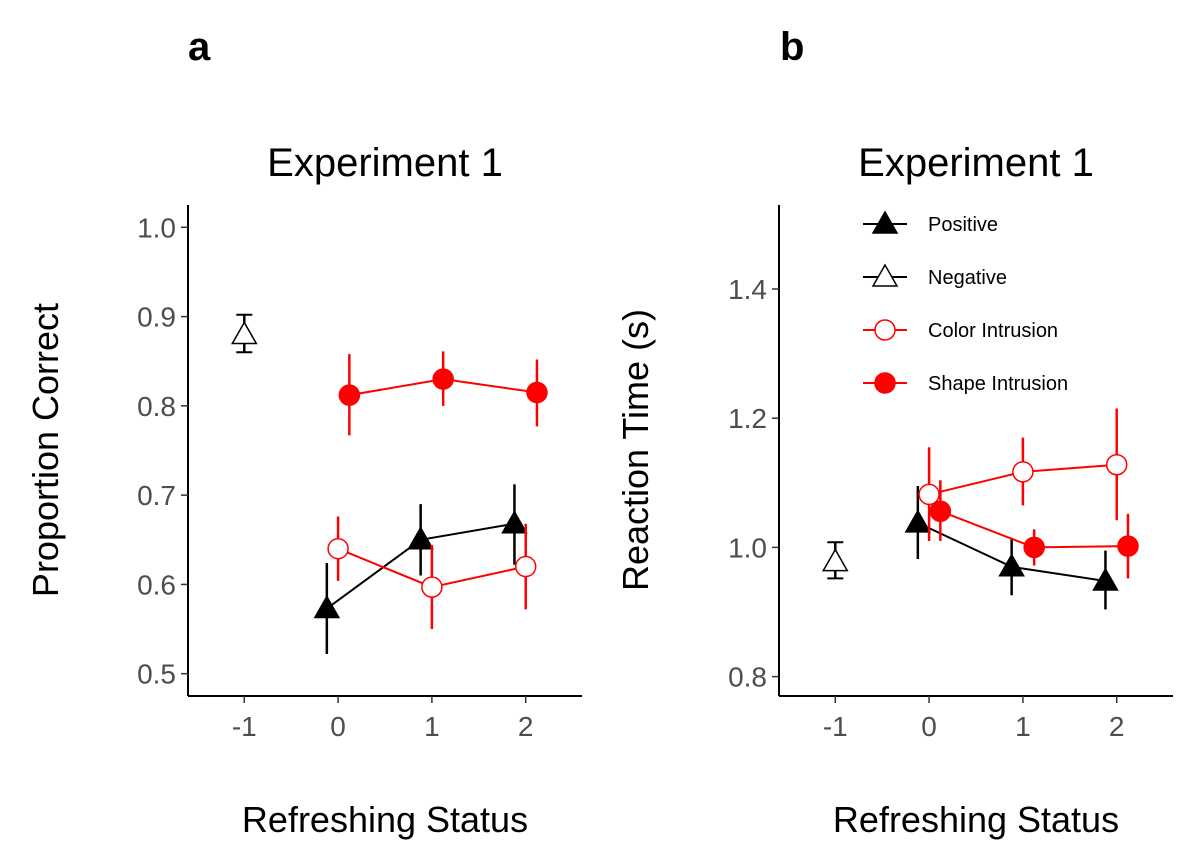  What do you see at coordinates (835, 726) in the screenshot?
I see `panel-b-x-tick-label: -1` at bounding box center [835, 726].